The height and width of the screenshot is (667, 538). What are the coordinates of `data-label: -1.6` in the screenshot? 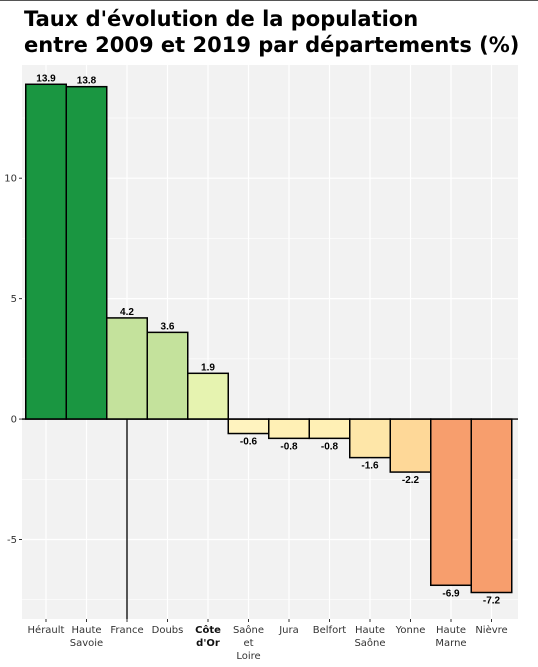 It's located at (370, 466).